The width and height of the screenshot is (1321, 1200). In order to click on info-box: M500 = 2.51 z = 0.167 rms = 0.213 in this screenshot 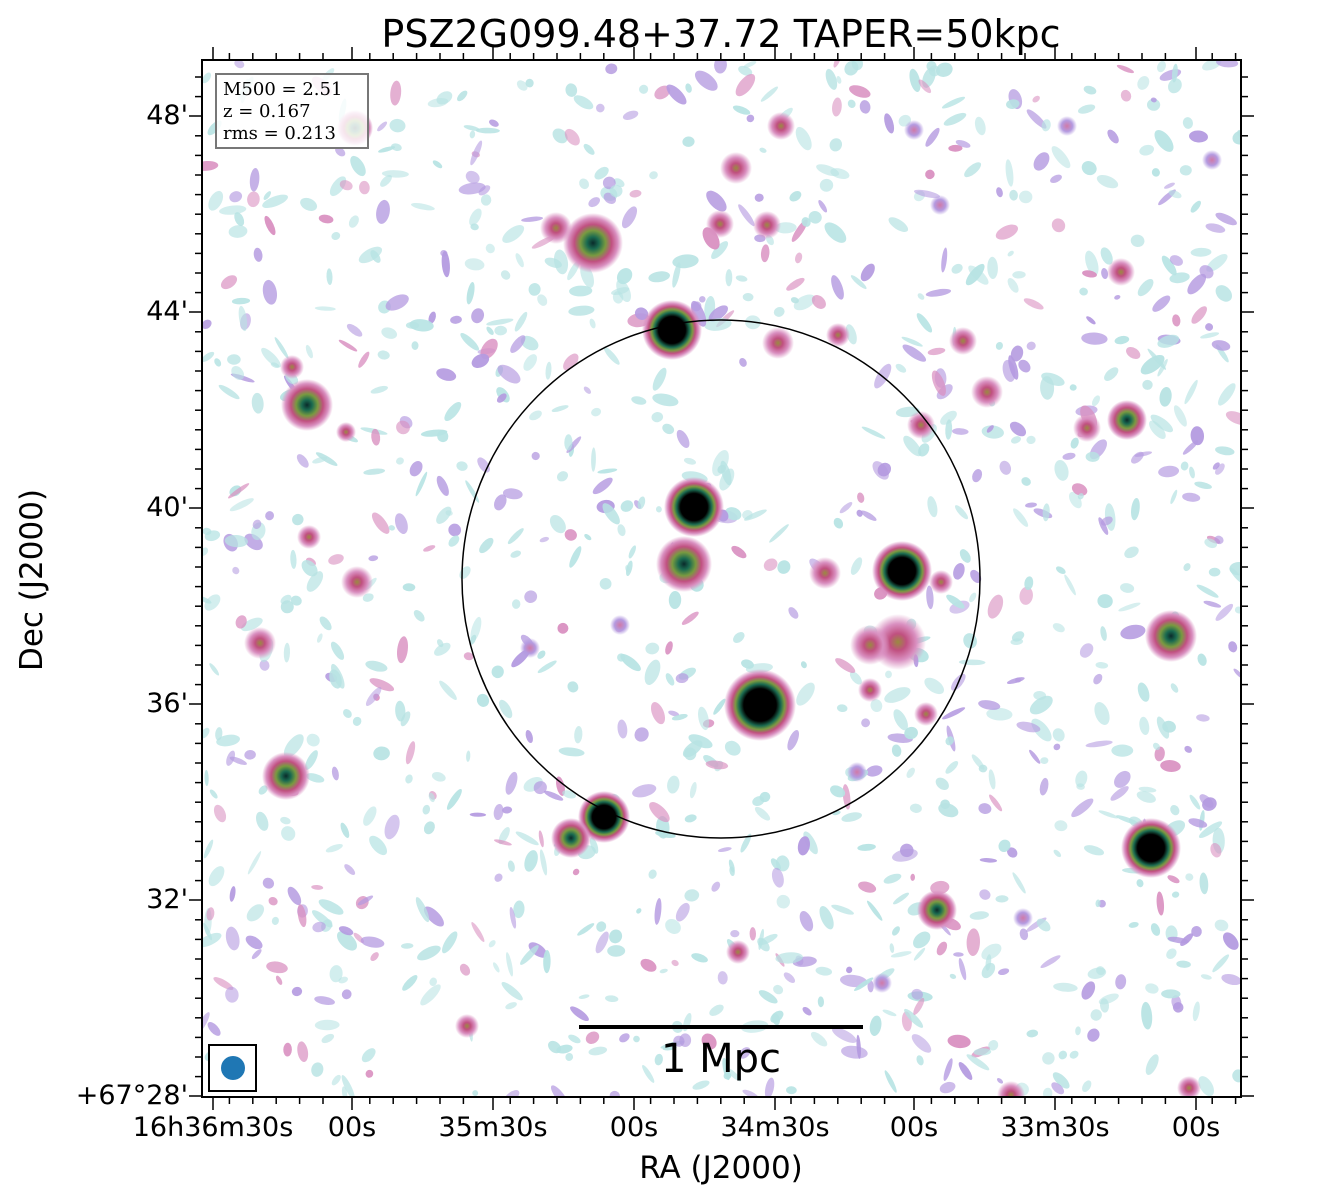, I will do `click(292, 111)`.